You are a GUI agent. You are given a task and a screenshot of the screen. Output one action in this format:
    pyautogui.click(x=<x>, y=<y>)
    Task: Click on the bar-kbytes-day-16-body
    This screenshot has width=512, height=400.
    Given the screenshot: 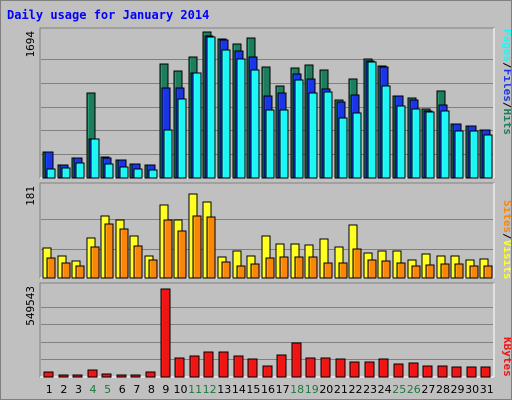 What is the action you would take?
    pyautogui.click(x=267, y=371)
    